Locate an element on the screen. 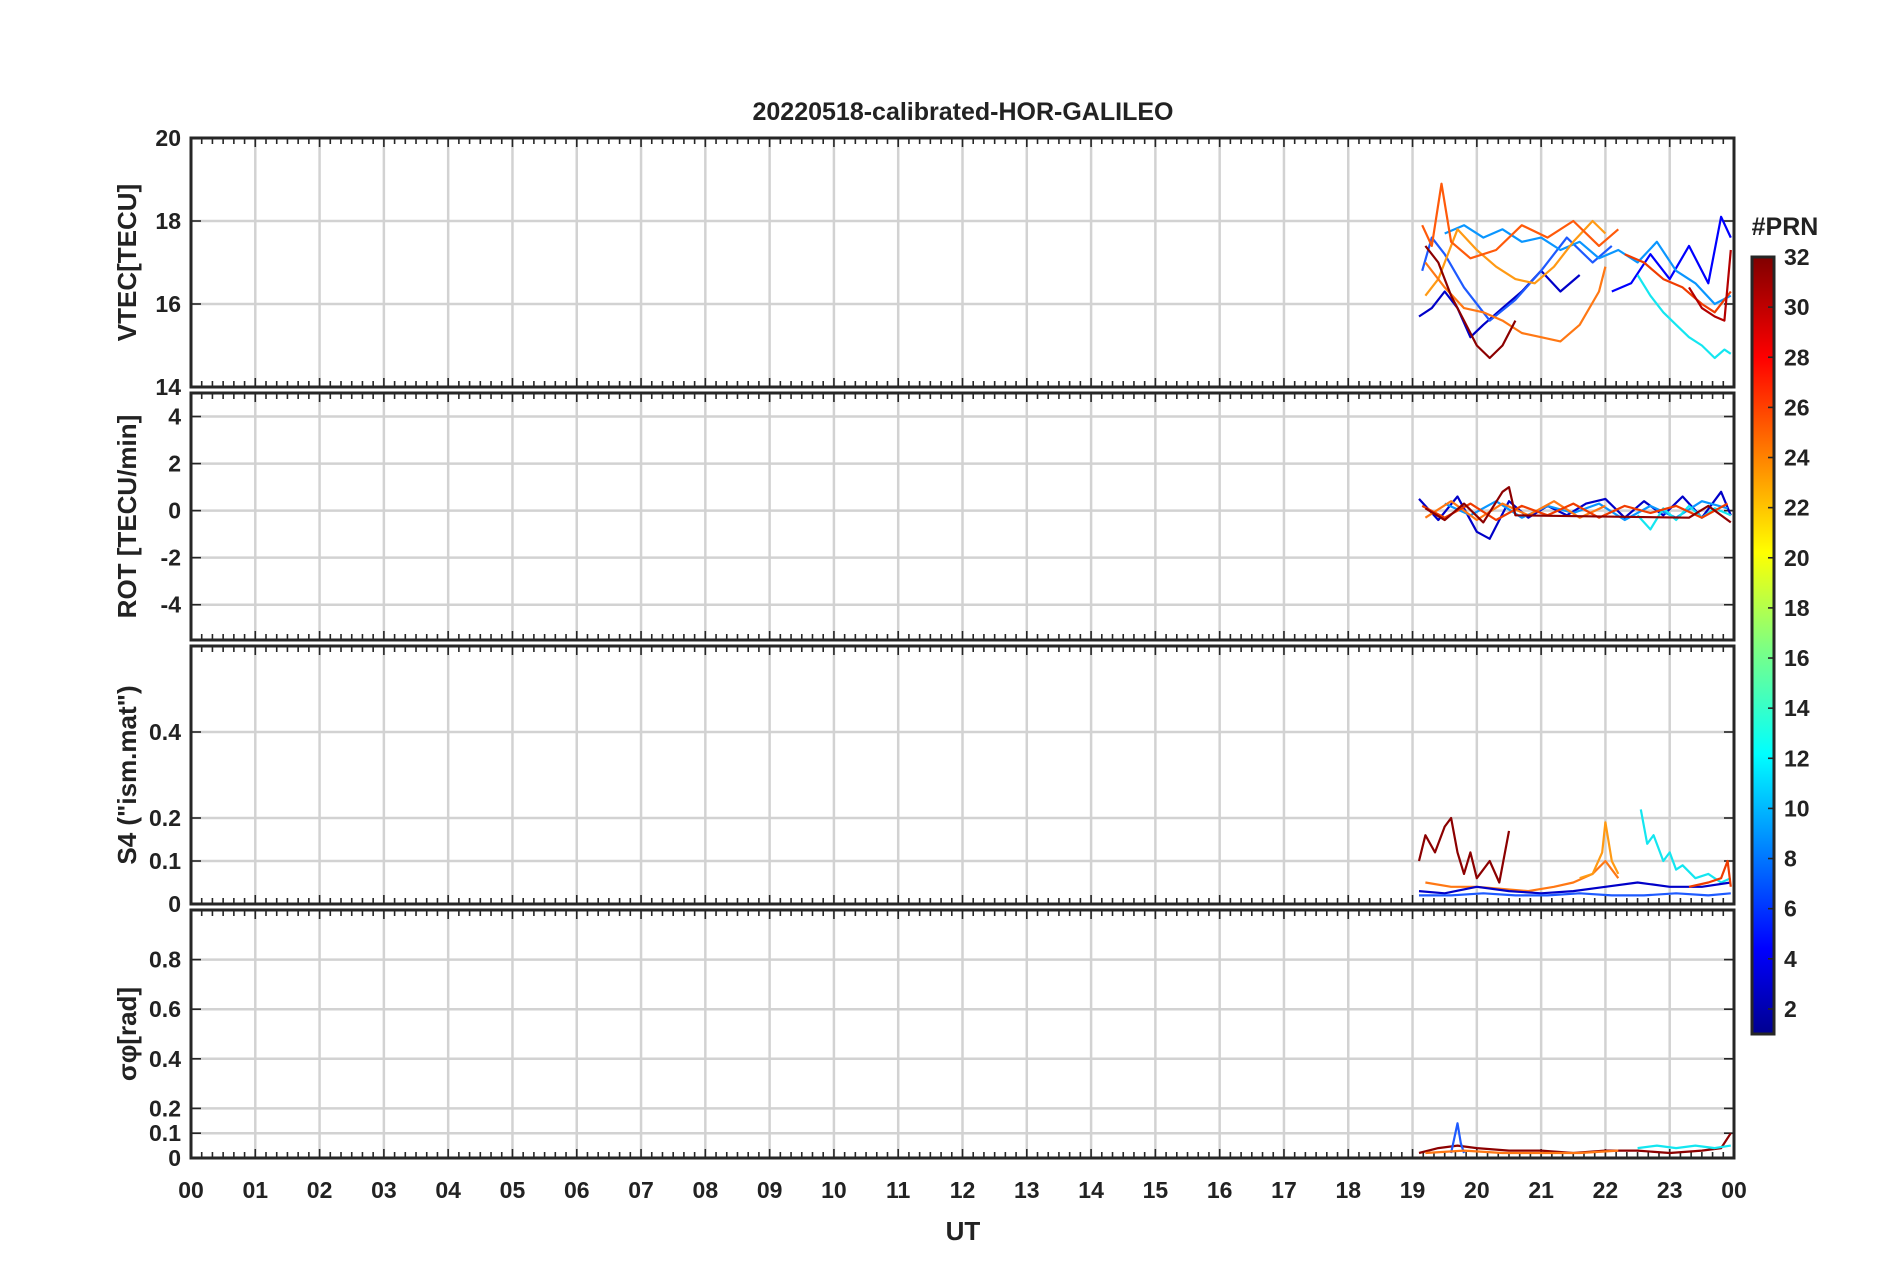 Image resolution: width=1902 pixels, height=1272 pixels. y-tick-label: -2 is located at coordinates (171, 558).